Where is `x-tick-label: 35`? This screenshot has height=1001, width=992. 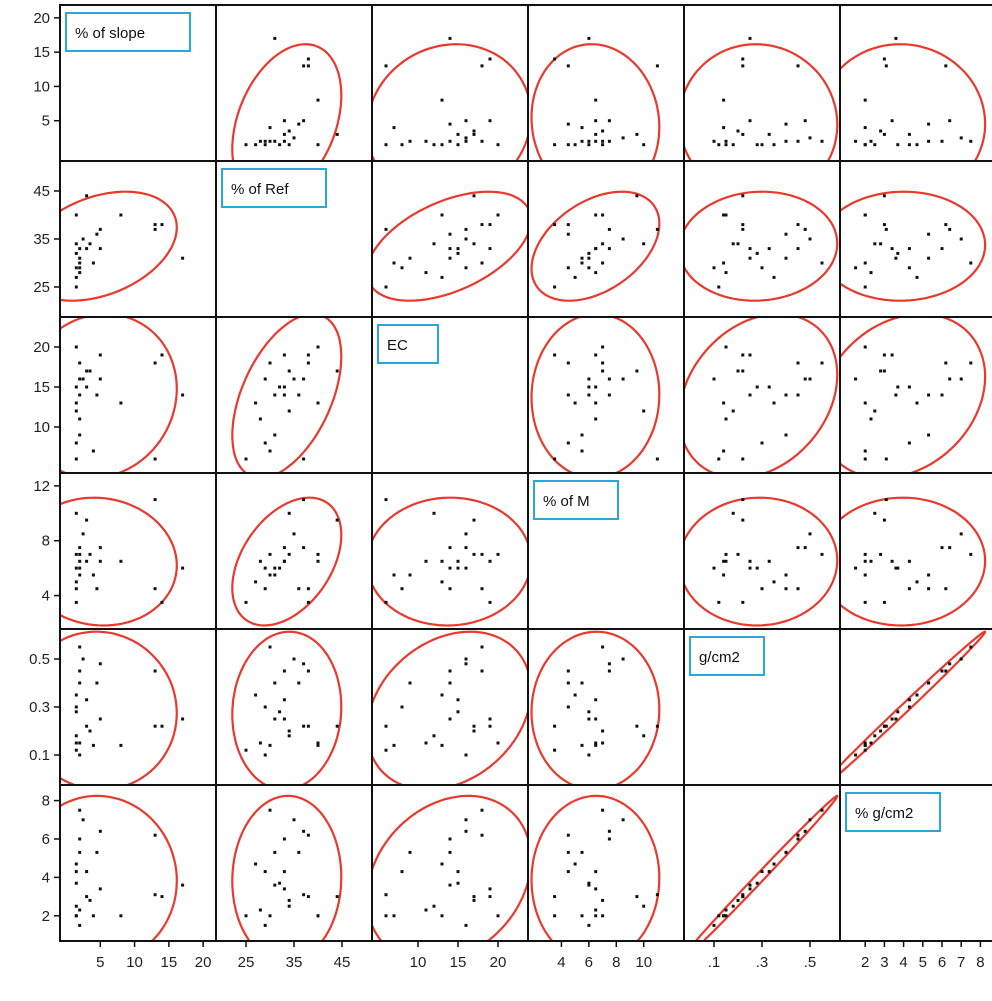
x-tick-label: 35 is located at coordinates (294, 962).